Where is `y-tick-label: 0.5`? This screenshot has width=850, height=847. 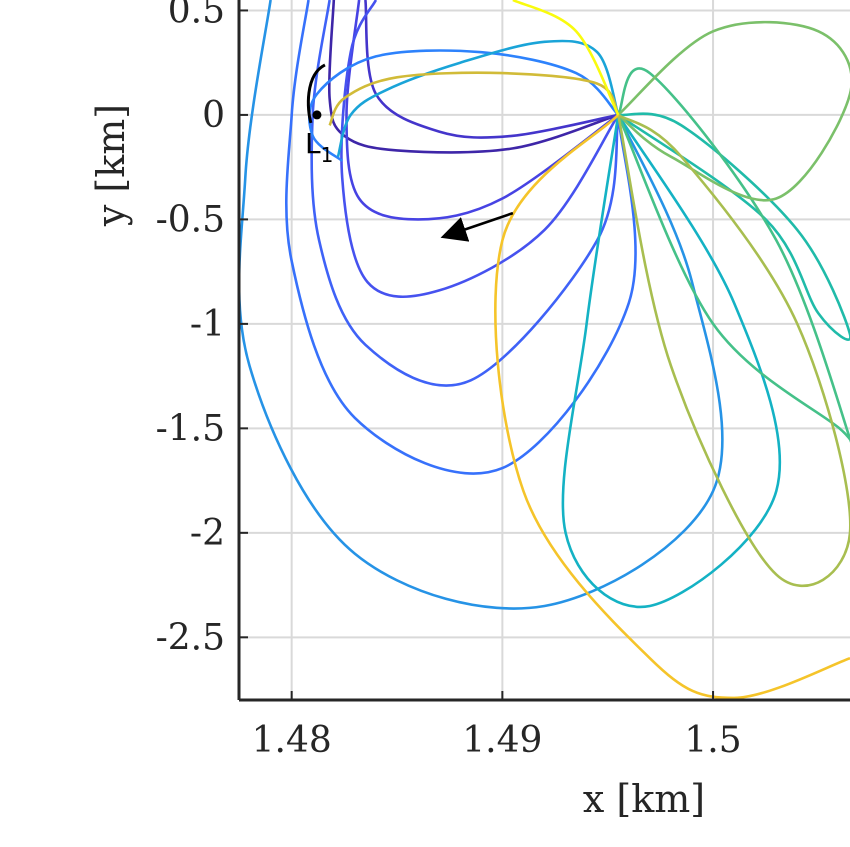
y-tick-label: 0.5 is located at coordinates (196, 15).